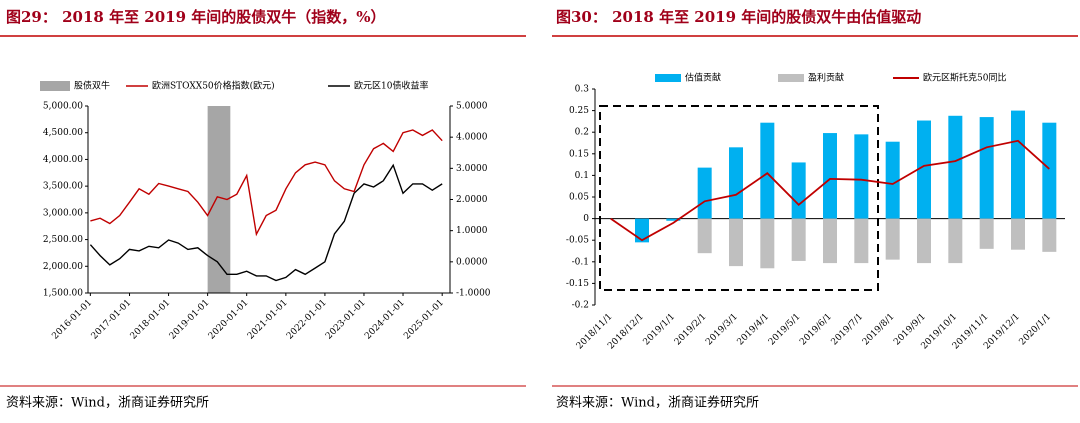  I want to click on highlight-box, so click(739, 198).